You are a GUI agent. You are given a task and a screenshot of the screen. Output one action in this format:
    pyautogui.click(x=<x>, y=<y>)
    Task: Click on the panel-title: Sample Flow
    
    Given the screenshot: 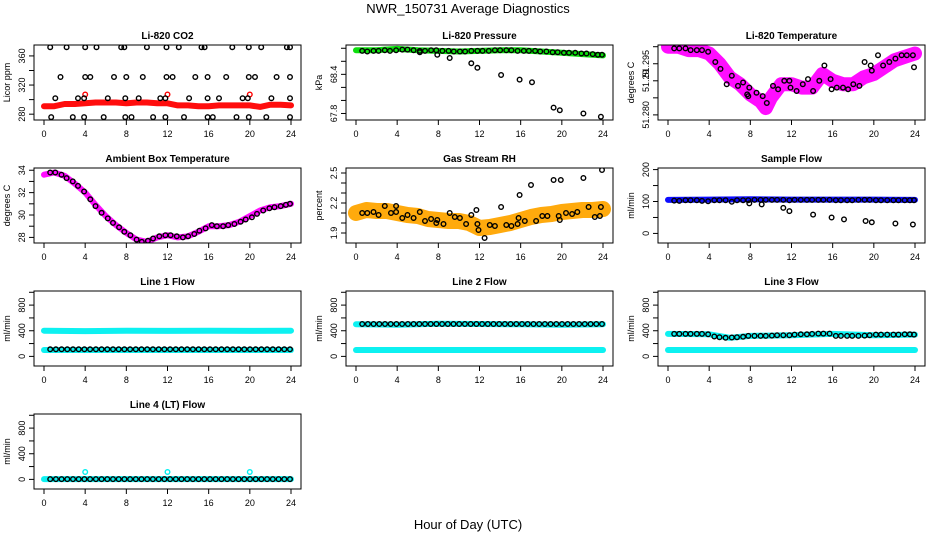 What is the action you would take?
    pyautogui.click(x=791, y=159)
    